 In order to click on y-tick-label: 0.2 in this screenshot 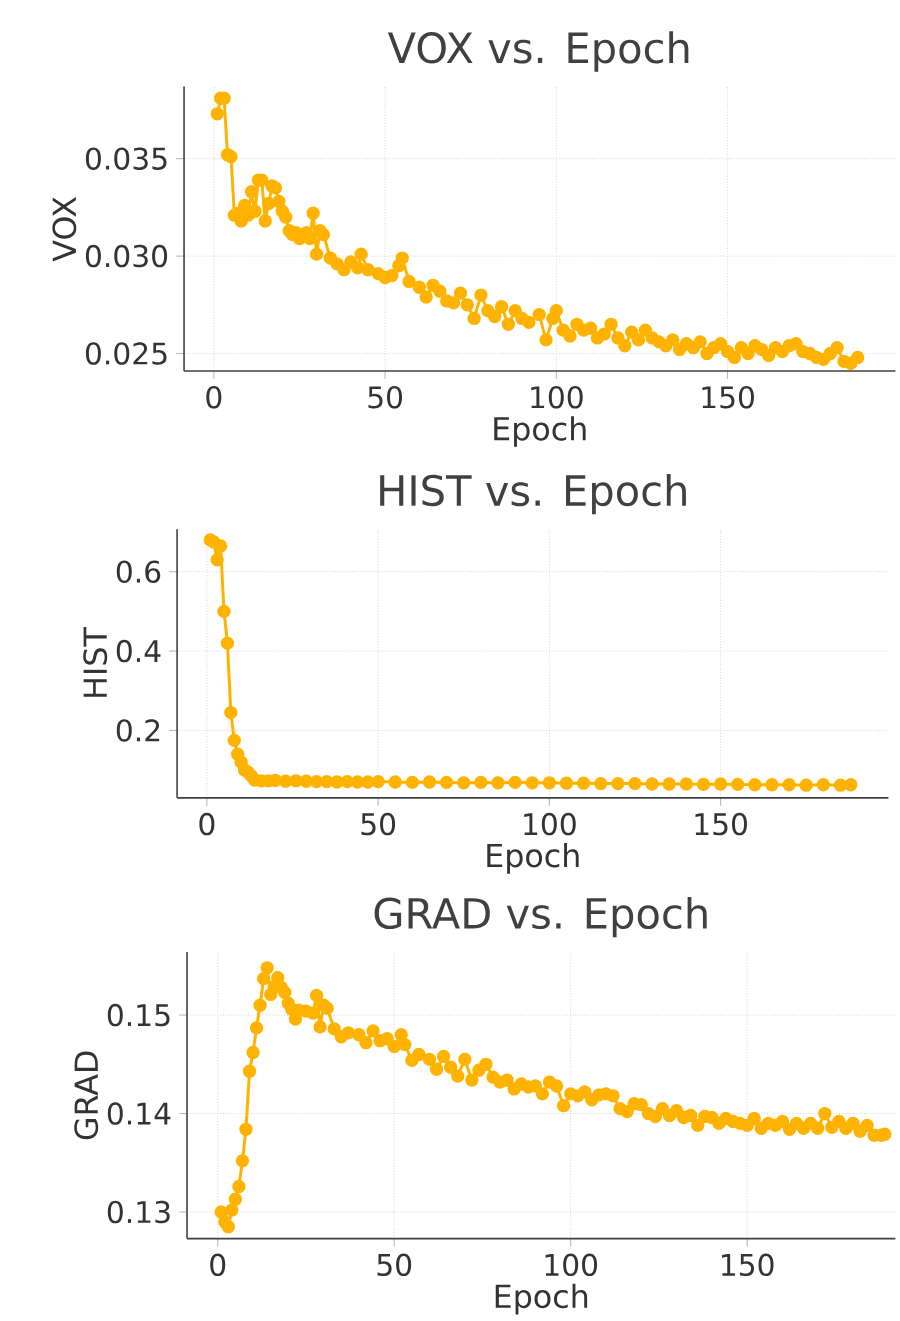, I will do `click(137, 730)`.